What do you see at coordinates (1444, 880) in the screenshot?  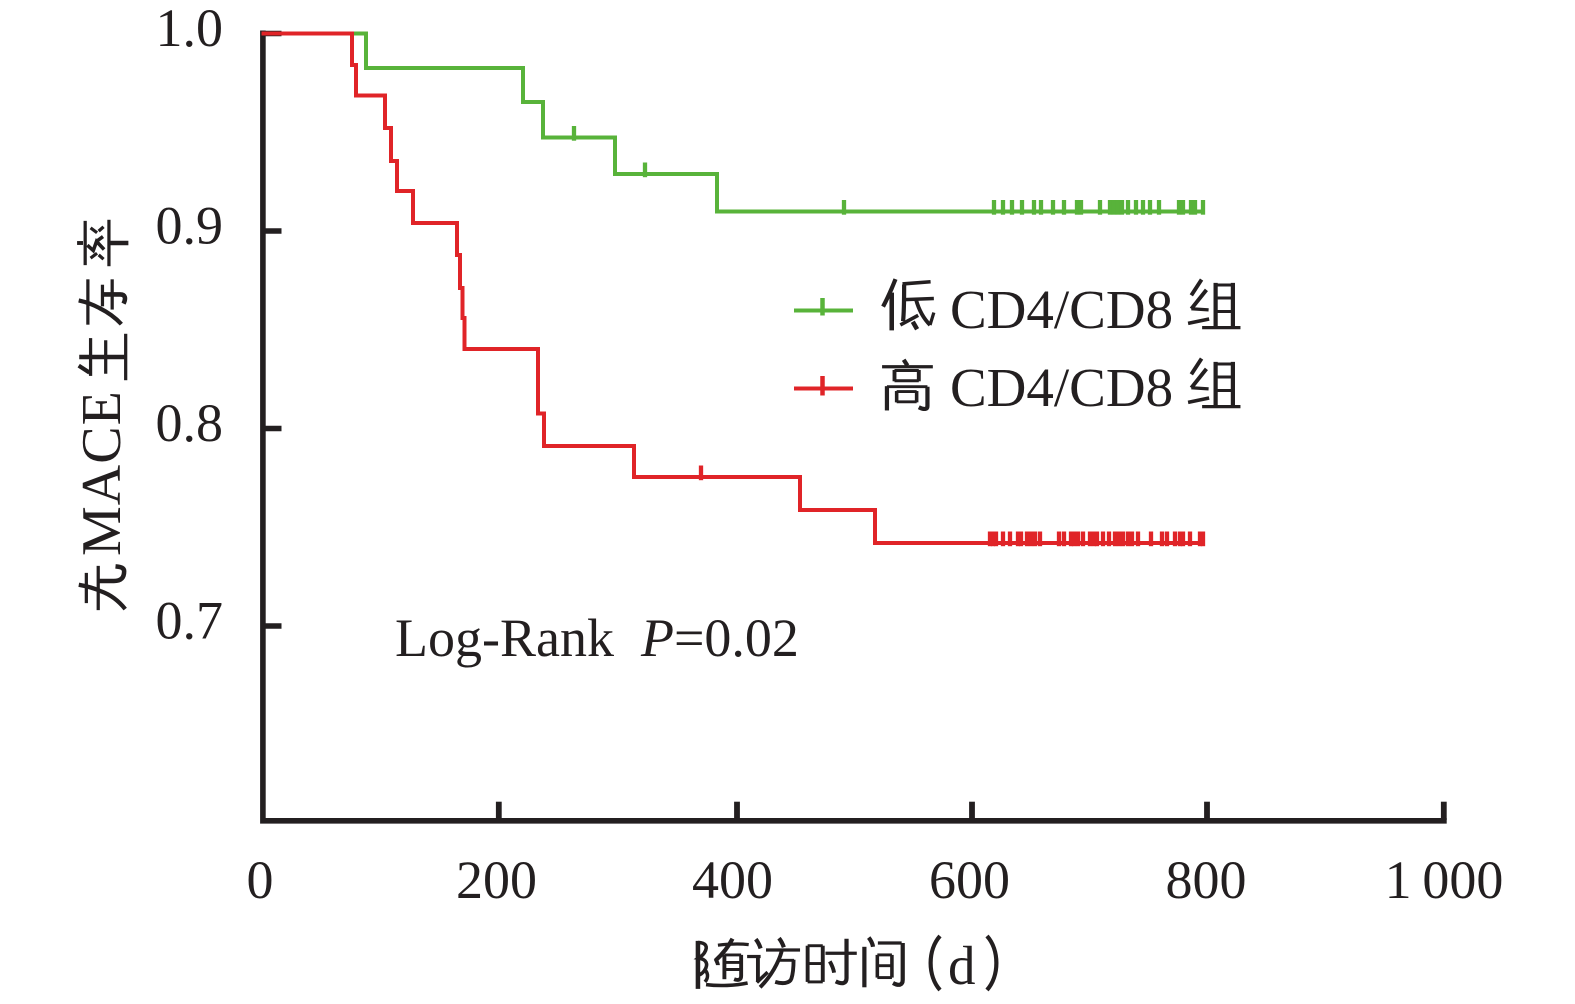 I see `svg-text: 1 000` at bounding box center [1444, 880].